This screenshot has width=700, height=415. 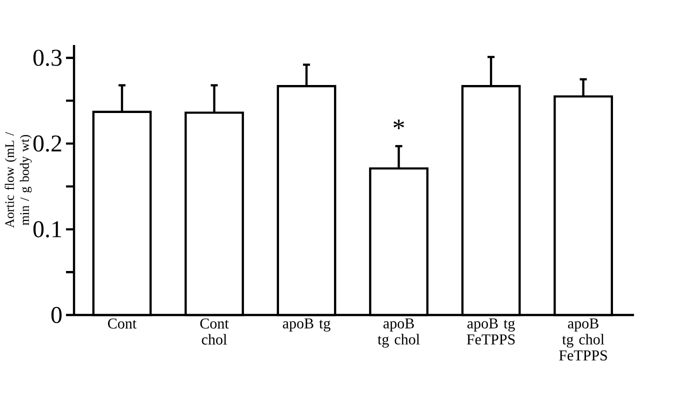 I want to click on x-tick-label: apoB tg chol FeTPPS, so click(x=583, y=339).